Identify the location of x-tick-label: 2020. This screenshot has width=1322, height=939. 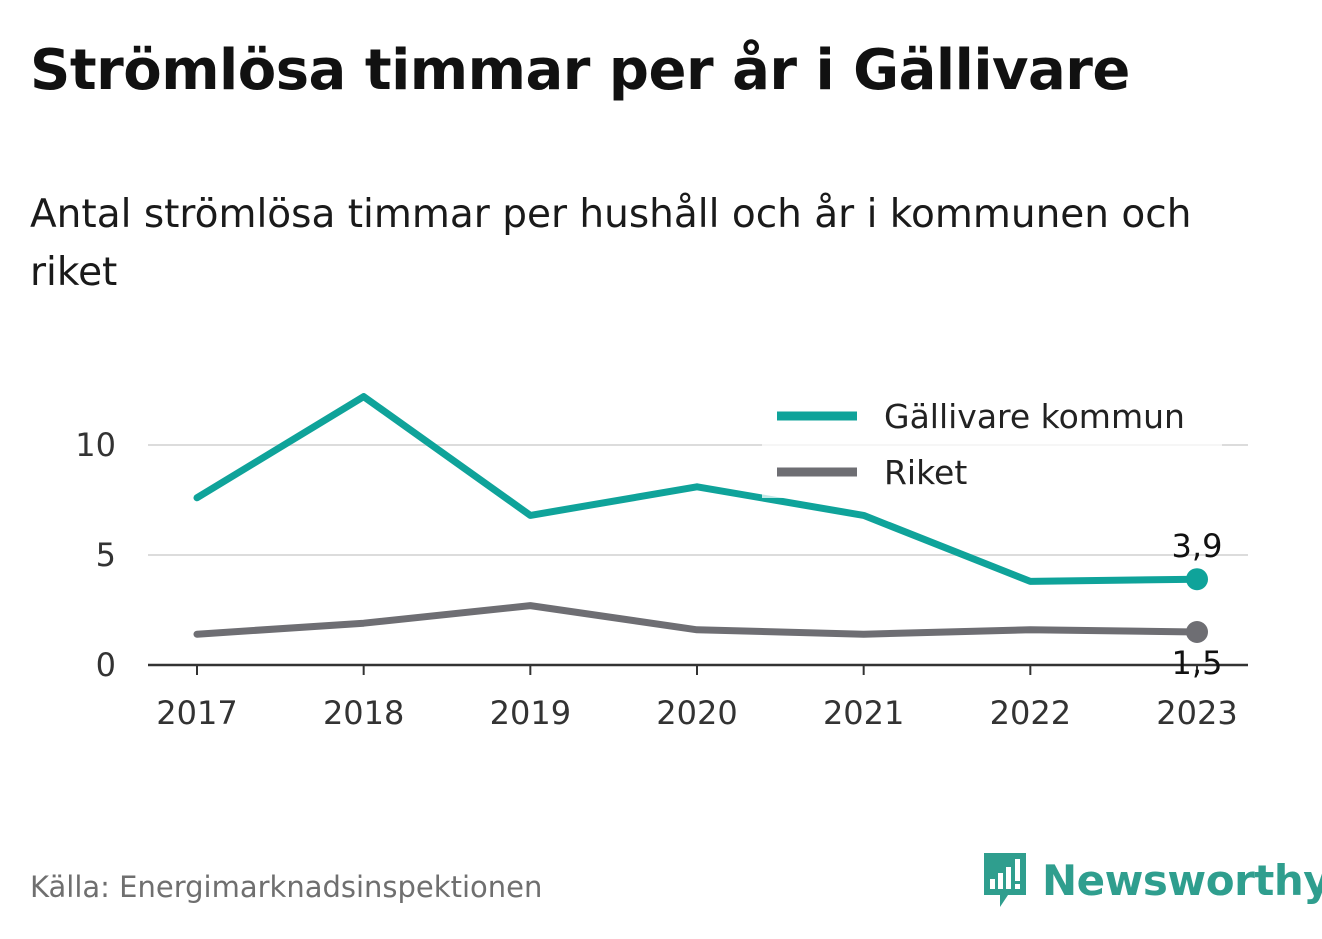
(696, 713).